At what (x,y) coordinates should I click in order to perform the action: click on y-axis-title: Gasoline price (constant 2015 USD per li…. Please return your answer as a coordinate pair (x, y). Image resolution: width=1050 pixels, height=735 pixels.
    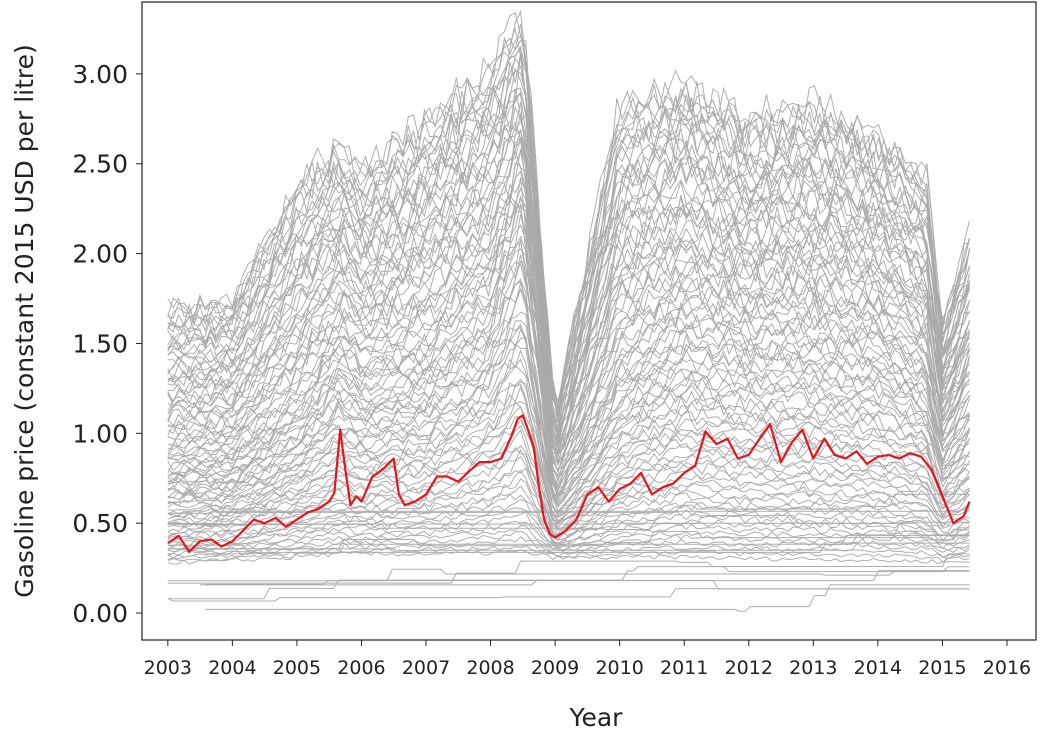
    Looking at the image, I should click on (24, 321).